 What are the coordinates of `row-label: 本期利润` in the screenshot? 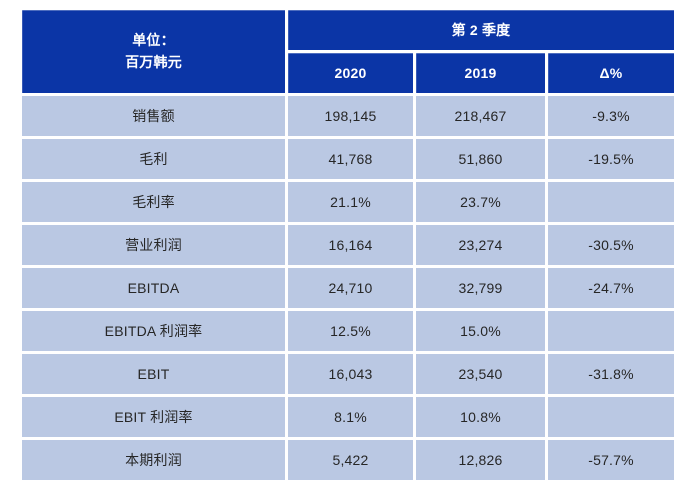 It's located at (153, 460).